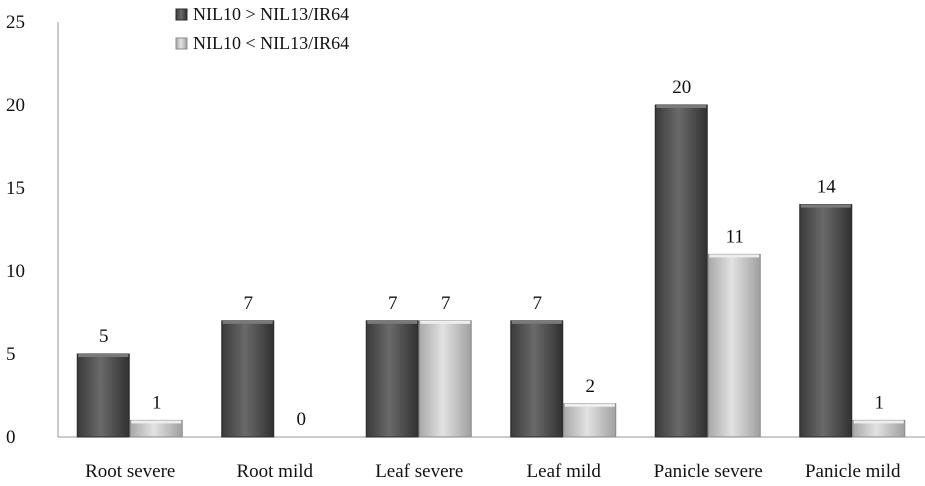 This screenshot has width=925, height=486. I want to click on data-label: 5, so click(104, 336).